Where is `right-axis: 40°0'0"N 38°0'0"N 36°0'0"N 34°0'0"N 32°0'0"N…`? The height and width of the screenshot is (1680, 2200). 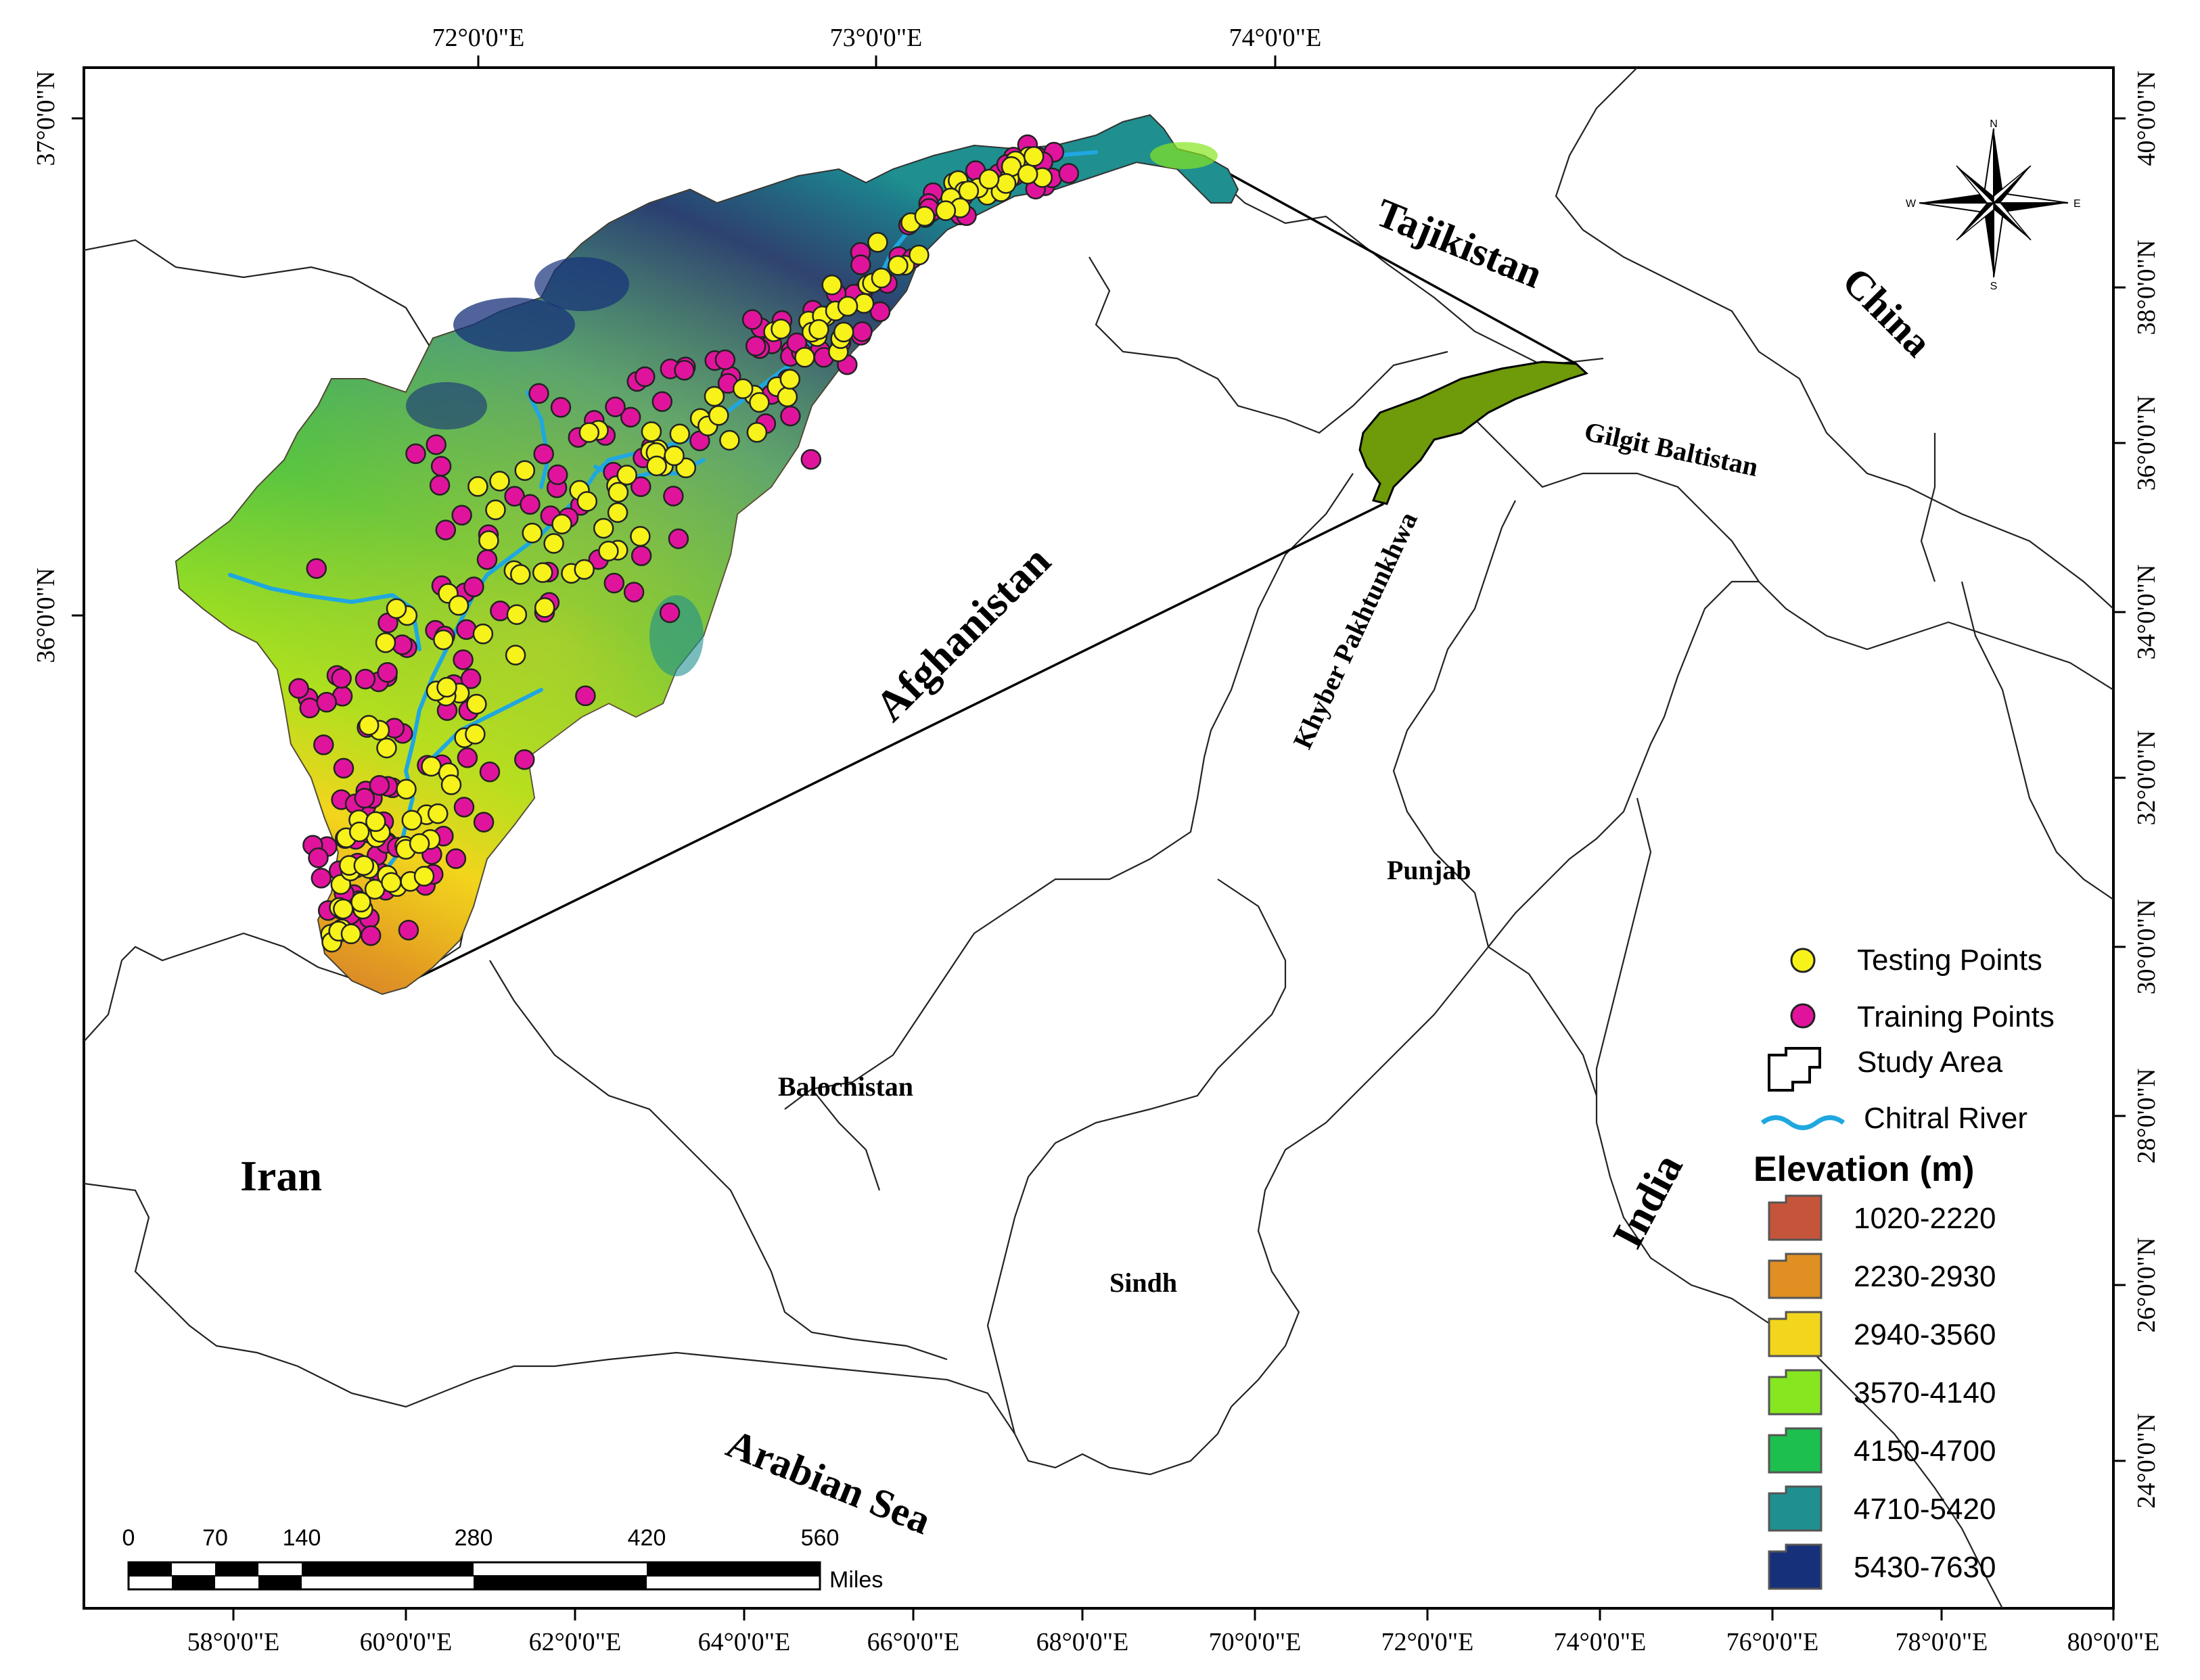 right-axis: 40°0'0"N 38°0'0"N 36°0'0"N 34°0'0"N 32°0'0"N… is located at coordinates (2137, 790).